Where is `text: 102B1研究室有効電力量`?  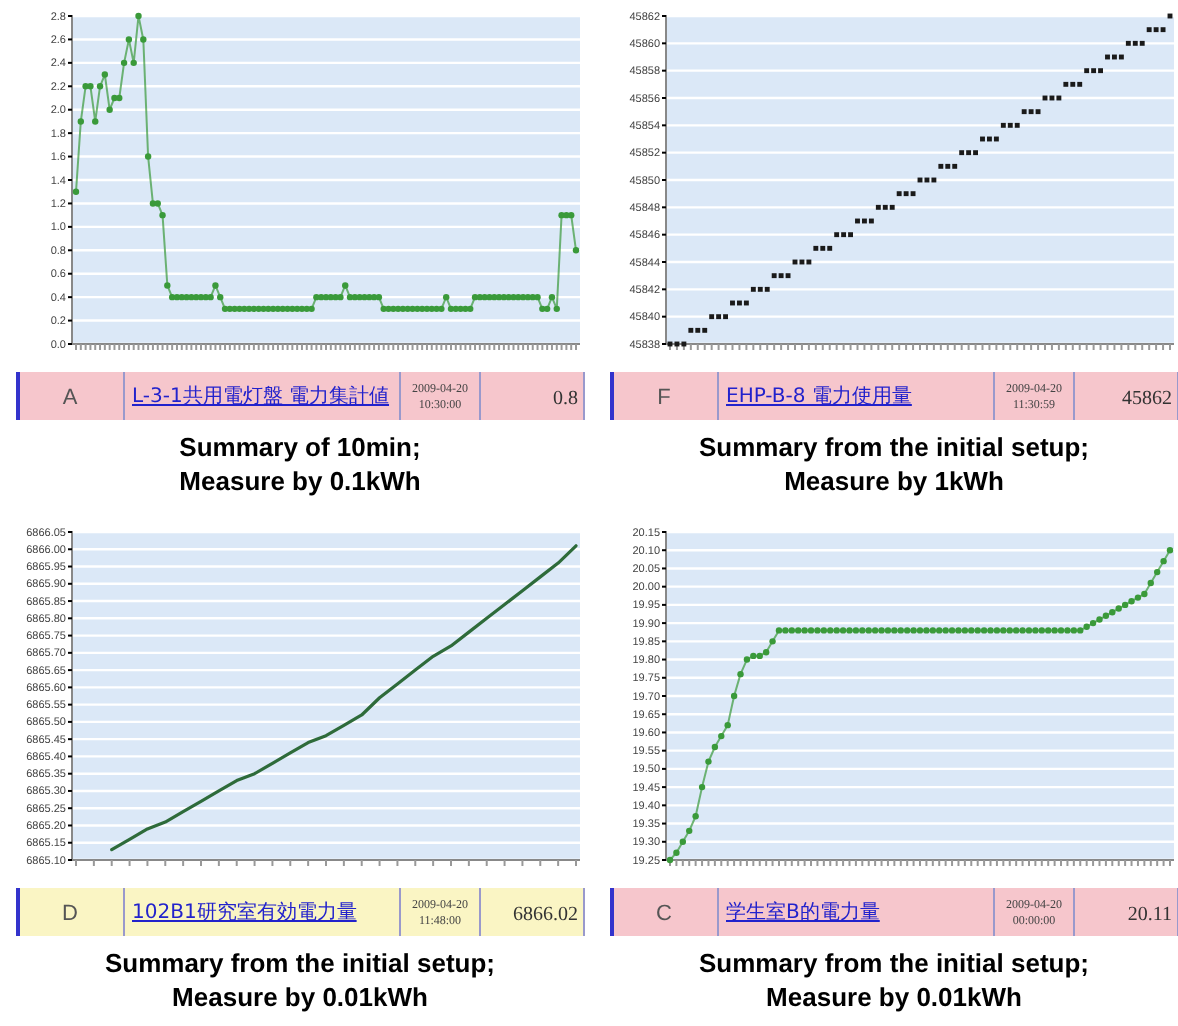 text: 102B1研究室有効電力量 is located at coordinates (244, 912).